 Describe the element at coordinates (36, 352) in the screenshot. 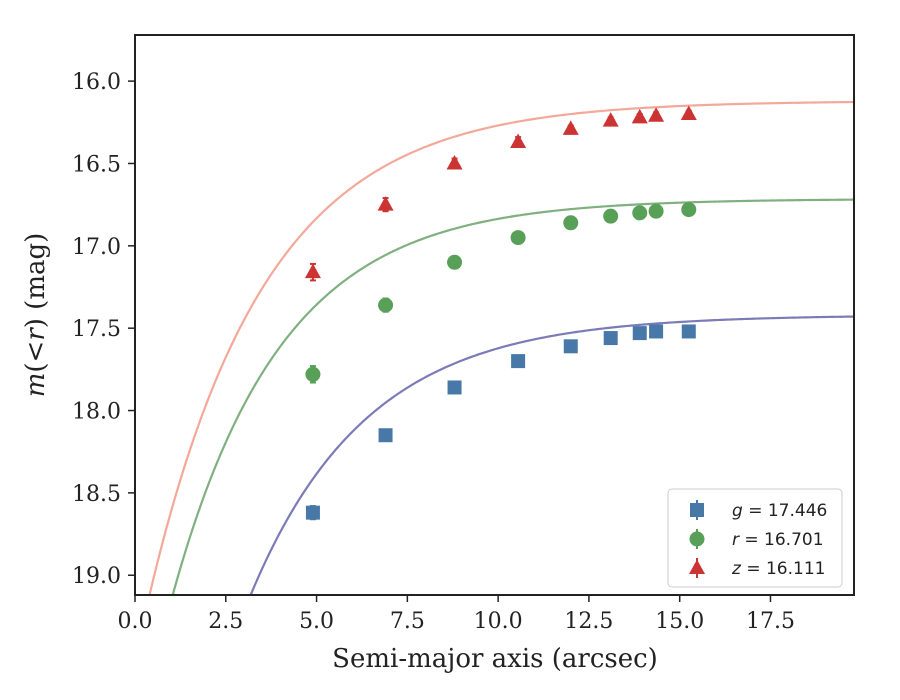

I see `y-label-lt: <` at that location.